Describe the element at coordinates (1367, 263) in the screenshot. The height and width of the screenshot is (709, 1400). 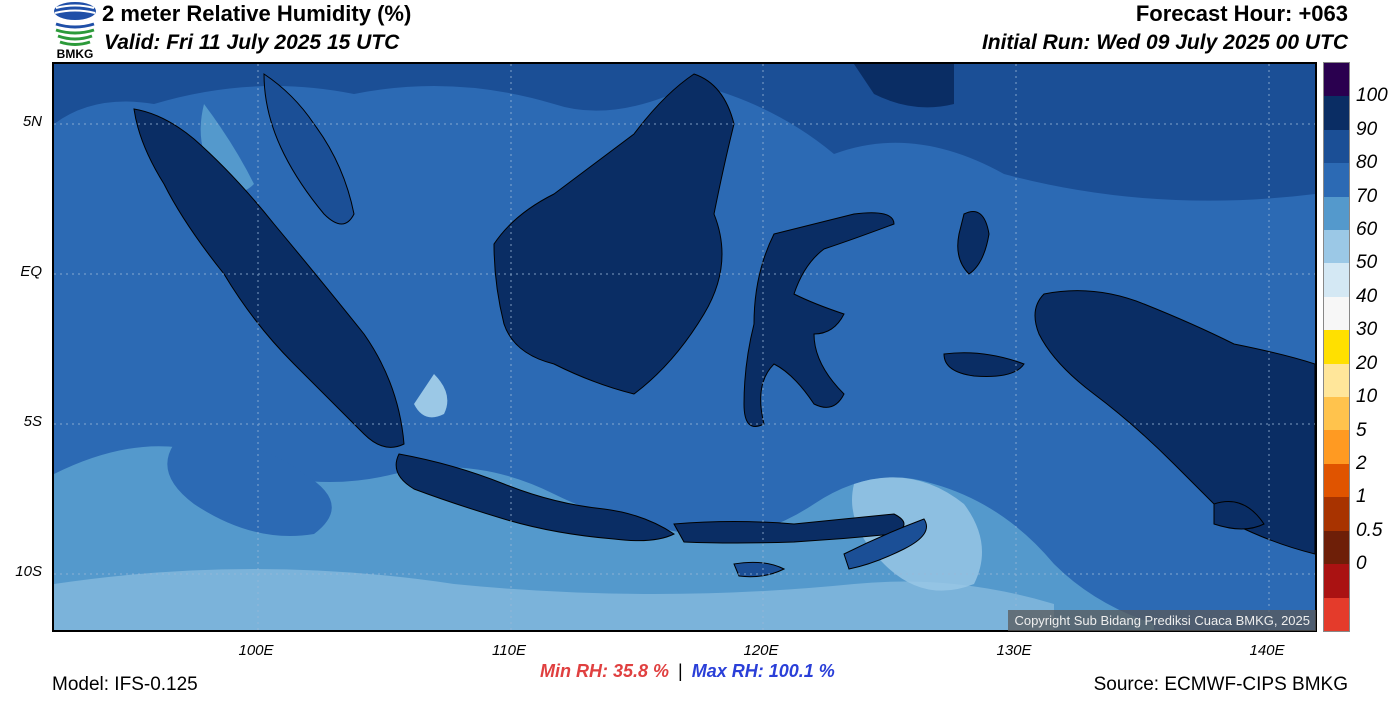
I see `colorbar-label: 50` at that location.